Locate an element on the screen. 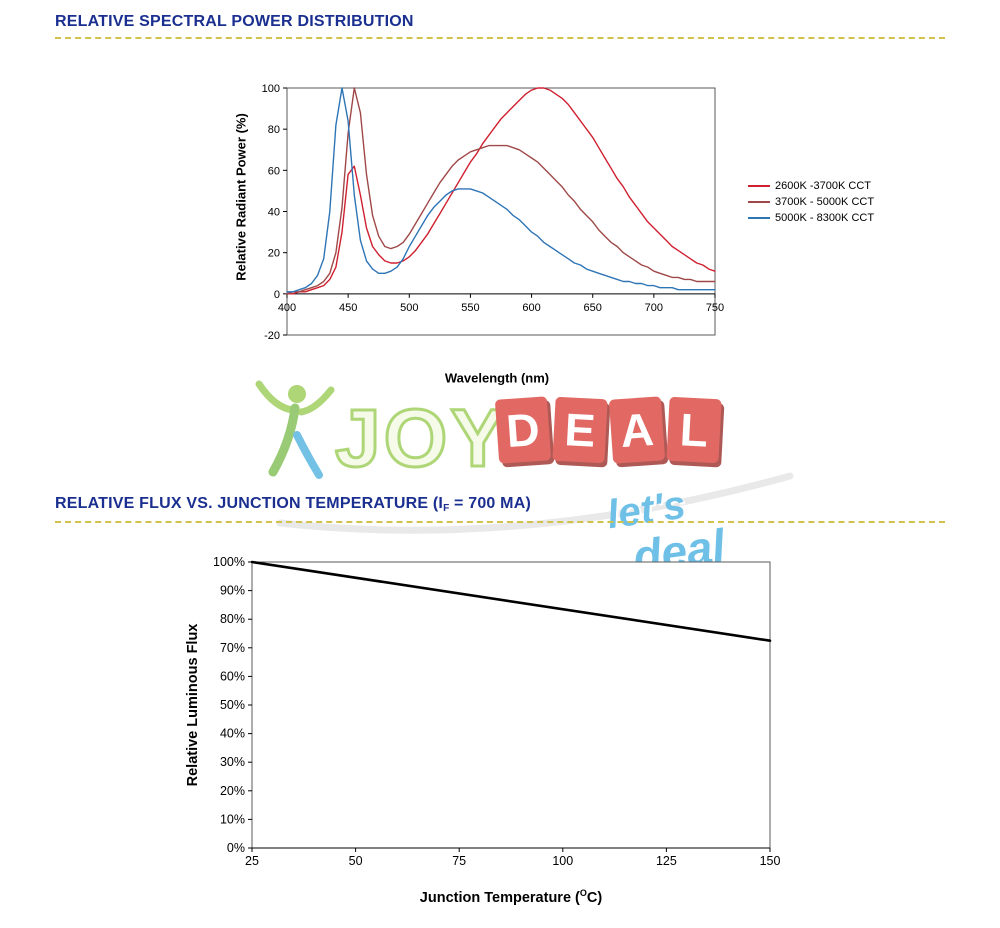  watermark-person-icon is located at coordinates (295, 429).